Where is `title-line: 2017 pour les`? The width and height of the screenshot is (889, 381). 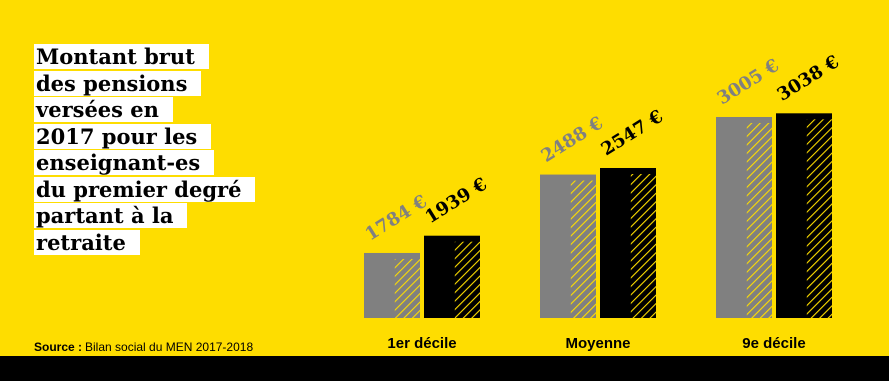 title-line: 2017 pour les is located at coordinates (123, 136).